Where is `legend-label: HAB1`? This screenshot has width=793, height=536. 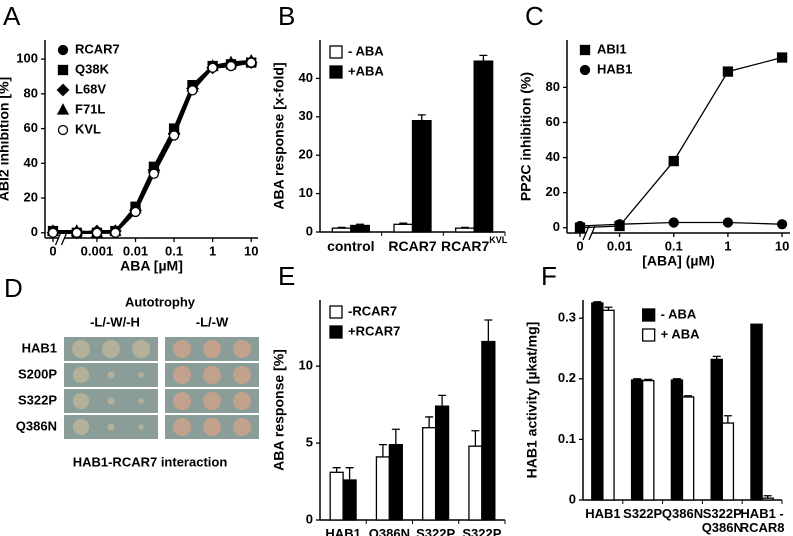 legend-label: HAB1 is located at coordinates (614, 68).